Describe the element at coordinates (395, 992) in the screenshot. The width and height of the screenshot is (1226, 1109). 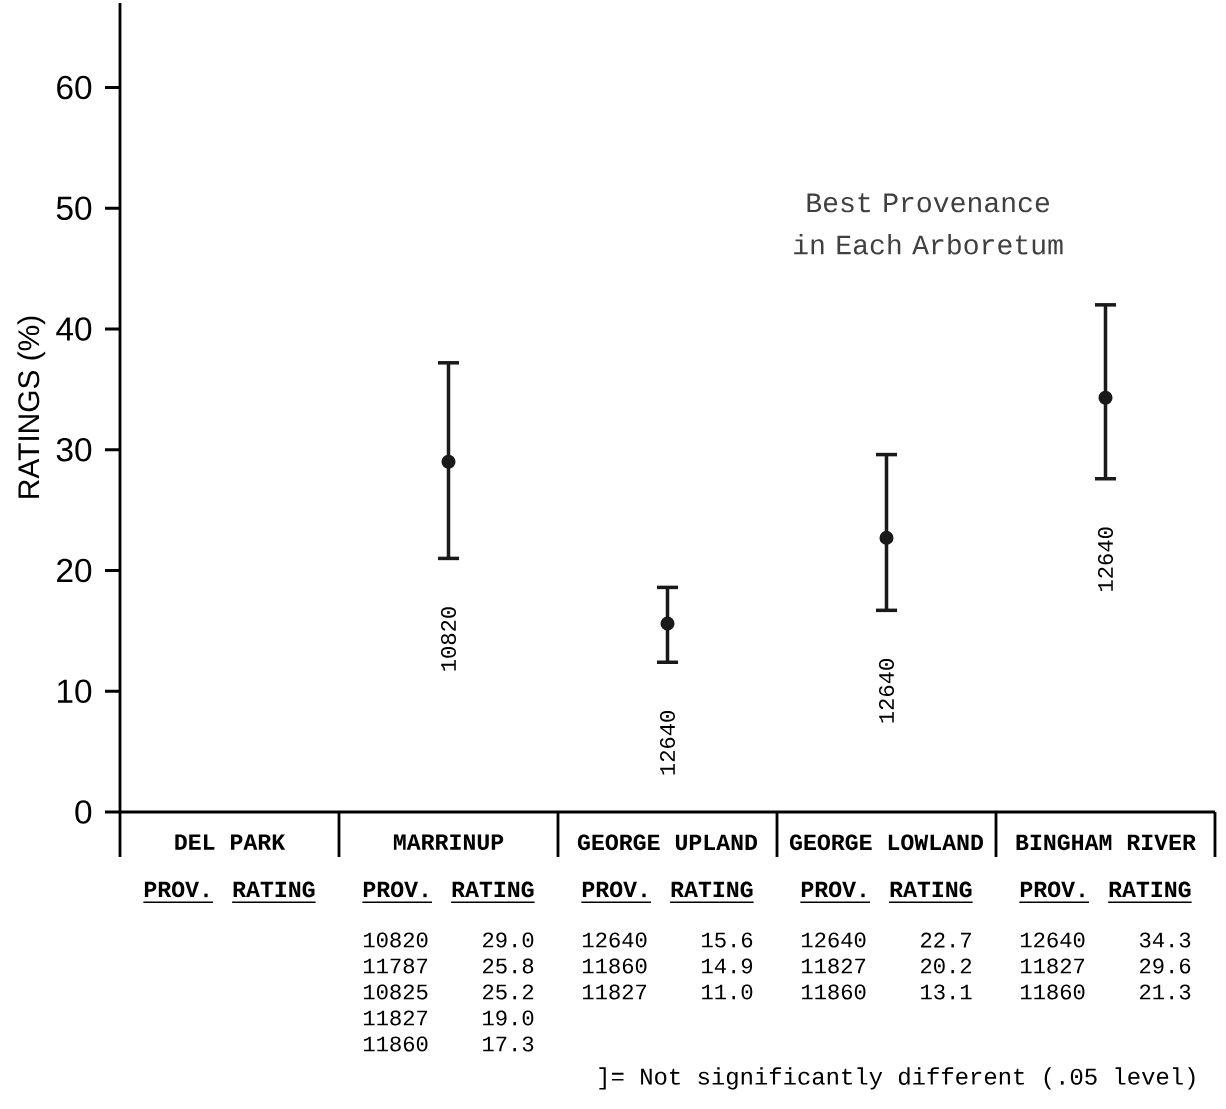
I see `text: 10825` at that location.